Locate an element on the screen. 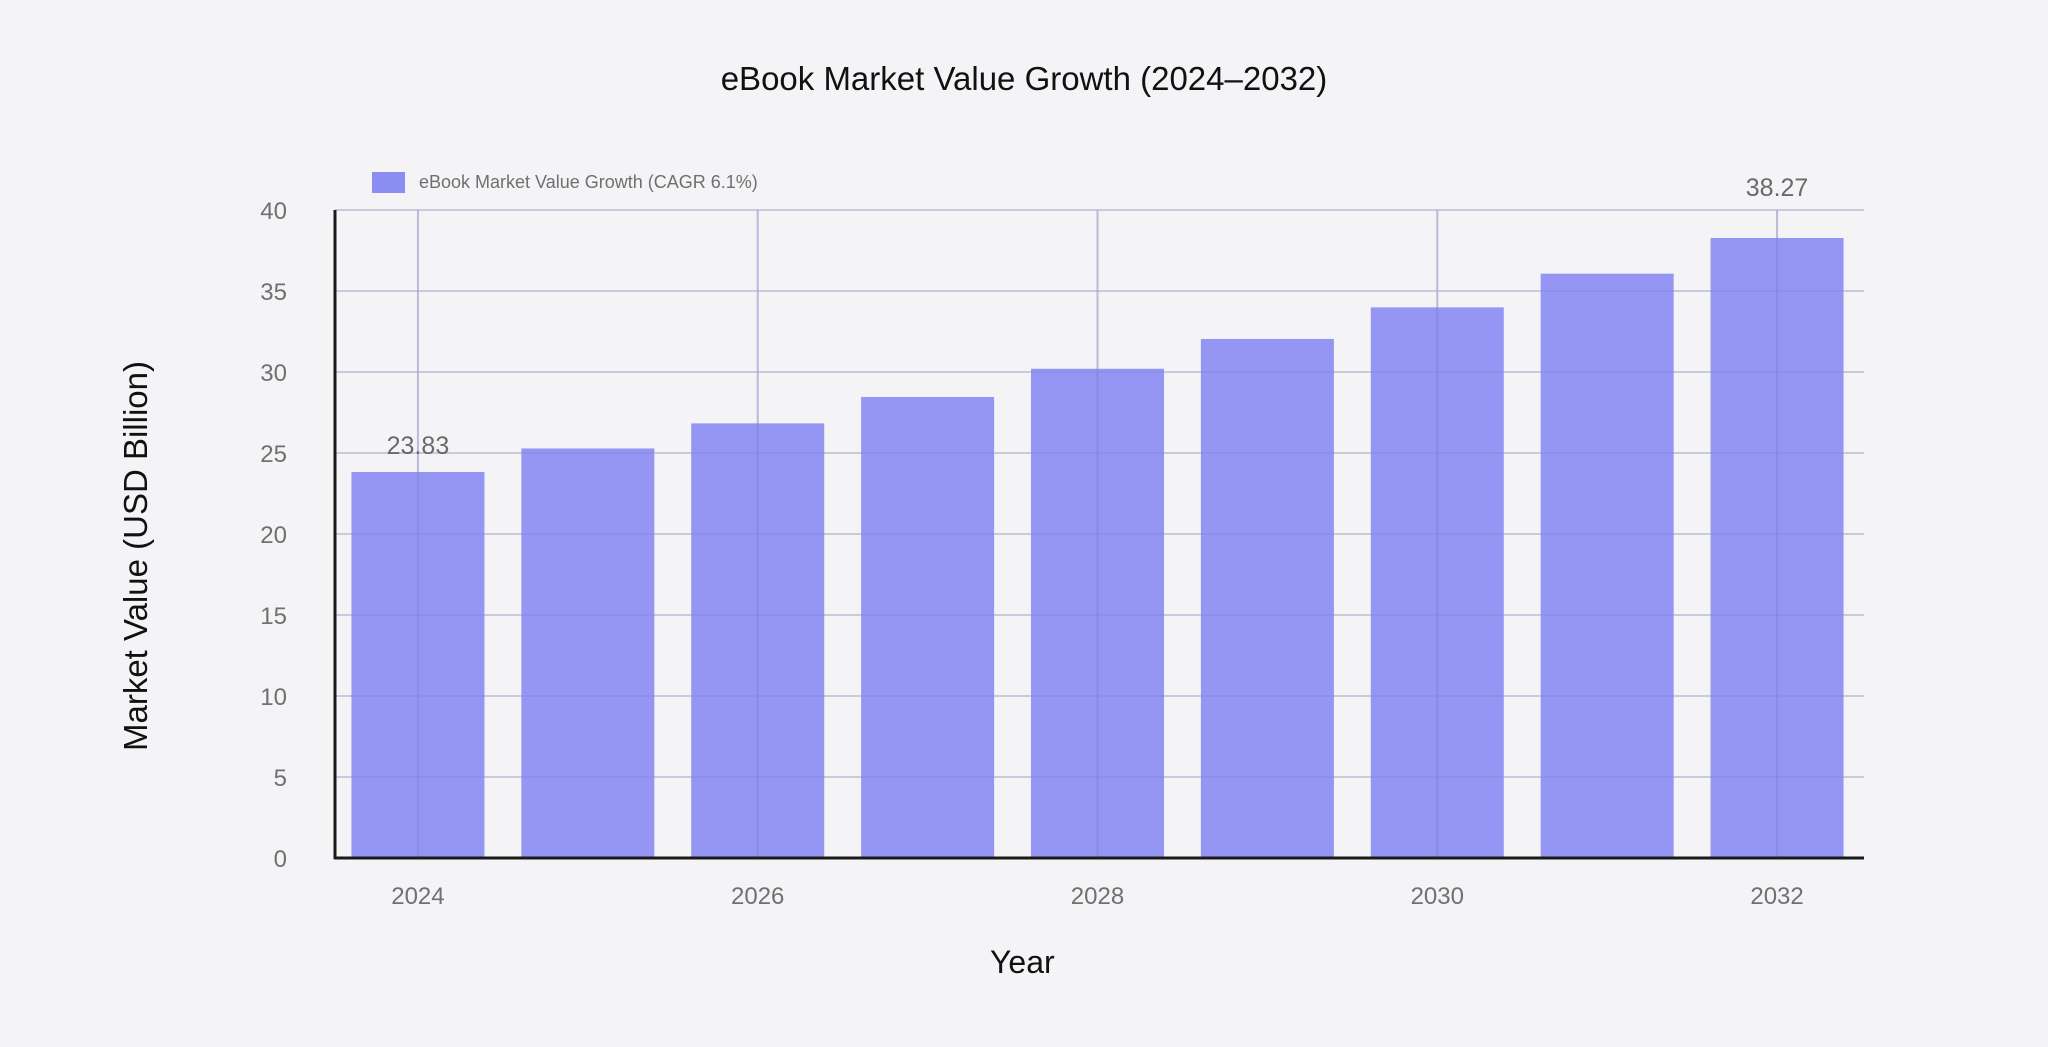 The image size is (2048, 1047). bar-2030 is located at coordinates (1437, 582).